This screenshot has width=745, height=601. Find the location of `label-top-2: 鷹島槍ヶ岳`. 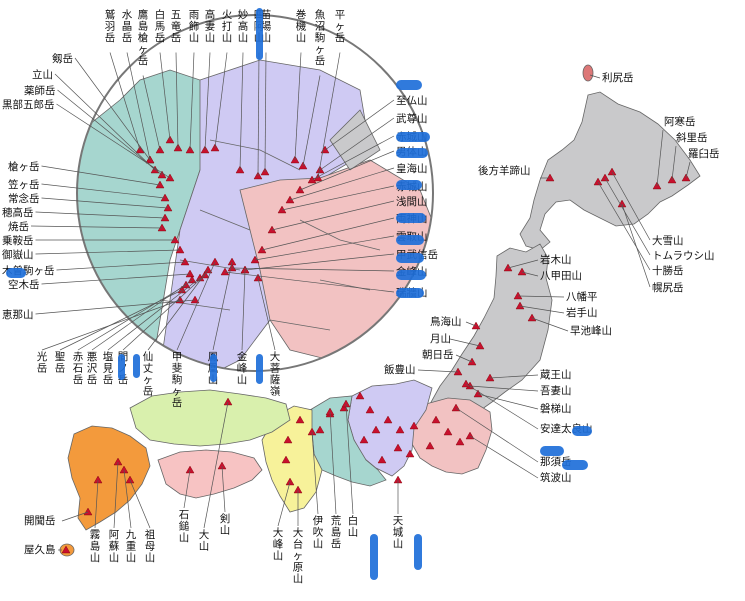

label-top-2: 鷹島槍ヶ岳 is located at coordinates (143, 37).